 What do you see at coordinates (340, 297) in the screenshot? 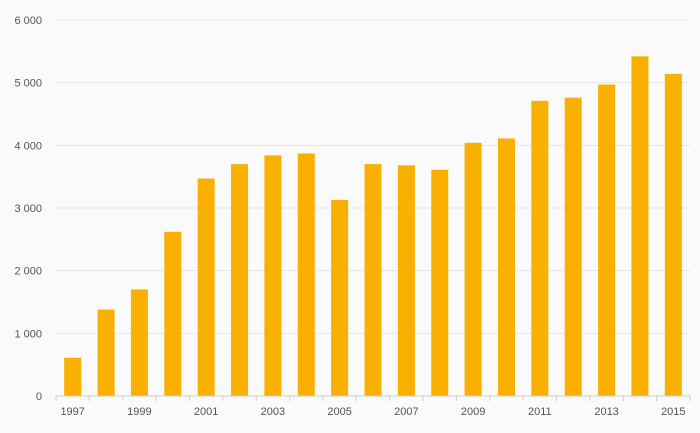
I see `bar-2005` at bounding box center [340, 297].